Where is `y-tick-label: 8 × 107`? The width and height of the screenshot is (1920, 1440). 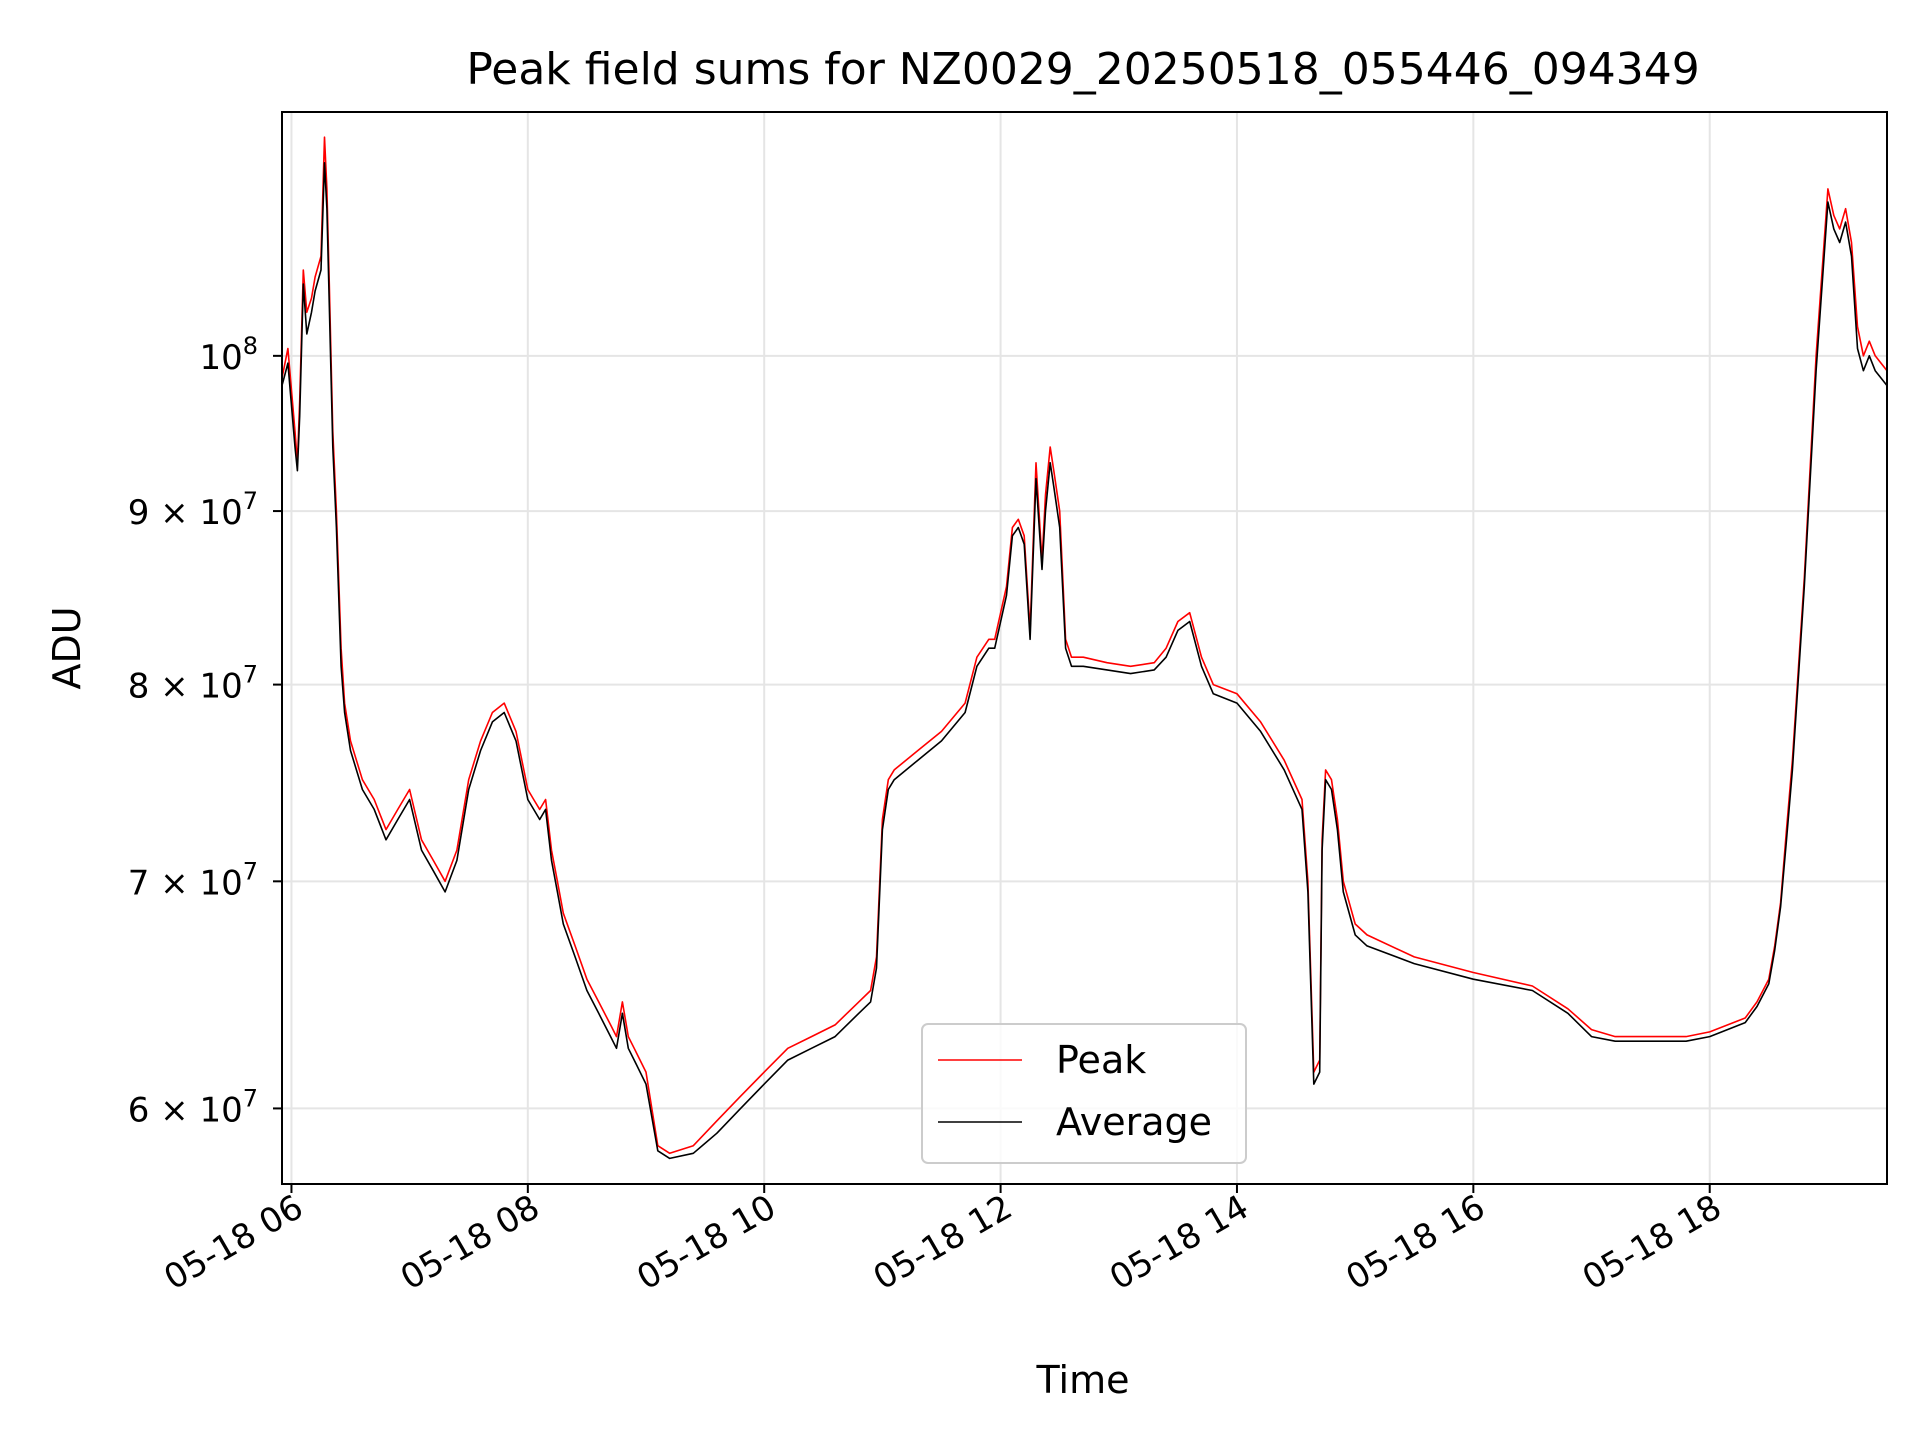 y-tick-label: 8 × 107 is located at coordinates (193, 684).